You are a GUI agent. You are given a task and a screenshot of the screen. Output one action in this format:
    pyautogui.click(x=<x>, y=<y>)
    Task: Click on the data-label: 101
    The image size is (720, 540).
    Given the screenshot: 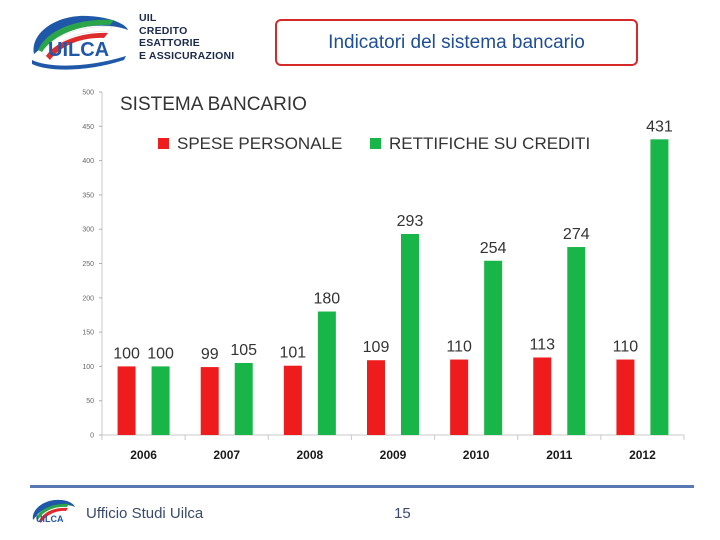 What is the action you would take?
    pyautogui.click(x=293, y=353)
    